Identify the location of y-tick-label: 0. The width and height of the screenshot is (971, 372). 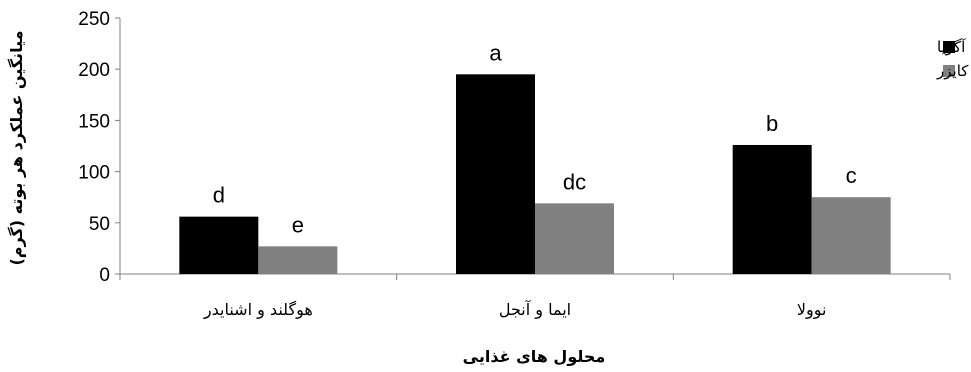
(104, 275).